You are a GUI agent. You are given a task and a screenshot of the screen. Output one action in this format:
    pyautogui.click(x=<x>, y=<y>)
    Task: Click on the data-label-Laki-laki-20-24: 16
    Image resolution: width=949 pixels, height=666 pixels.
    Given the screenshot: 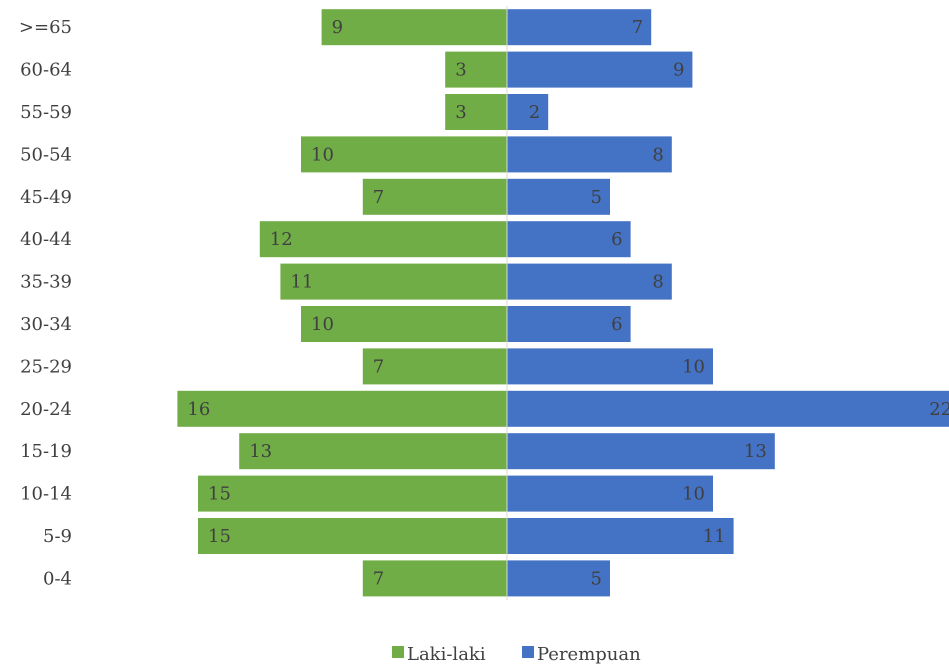 What is the action you would take?
    pyautogui.click(x=198, y=409)
    